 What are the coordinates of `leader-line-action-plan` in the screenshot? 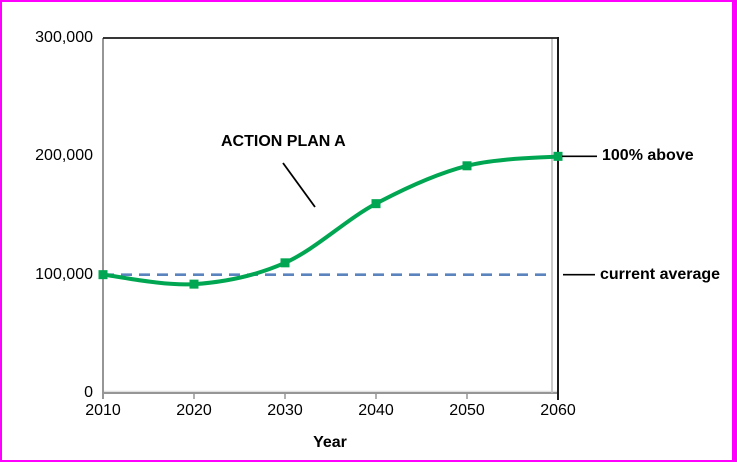 It's located at (299, 185).